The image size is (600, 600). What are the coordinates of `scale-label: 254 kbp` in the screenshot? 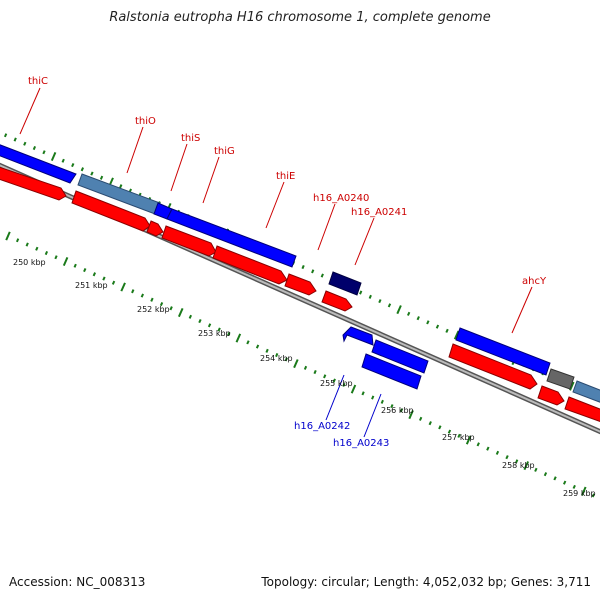 It's located at (276, 358).